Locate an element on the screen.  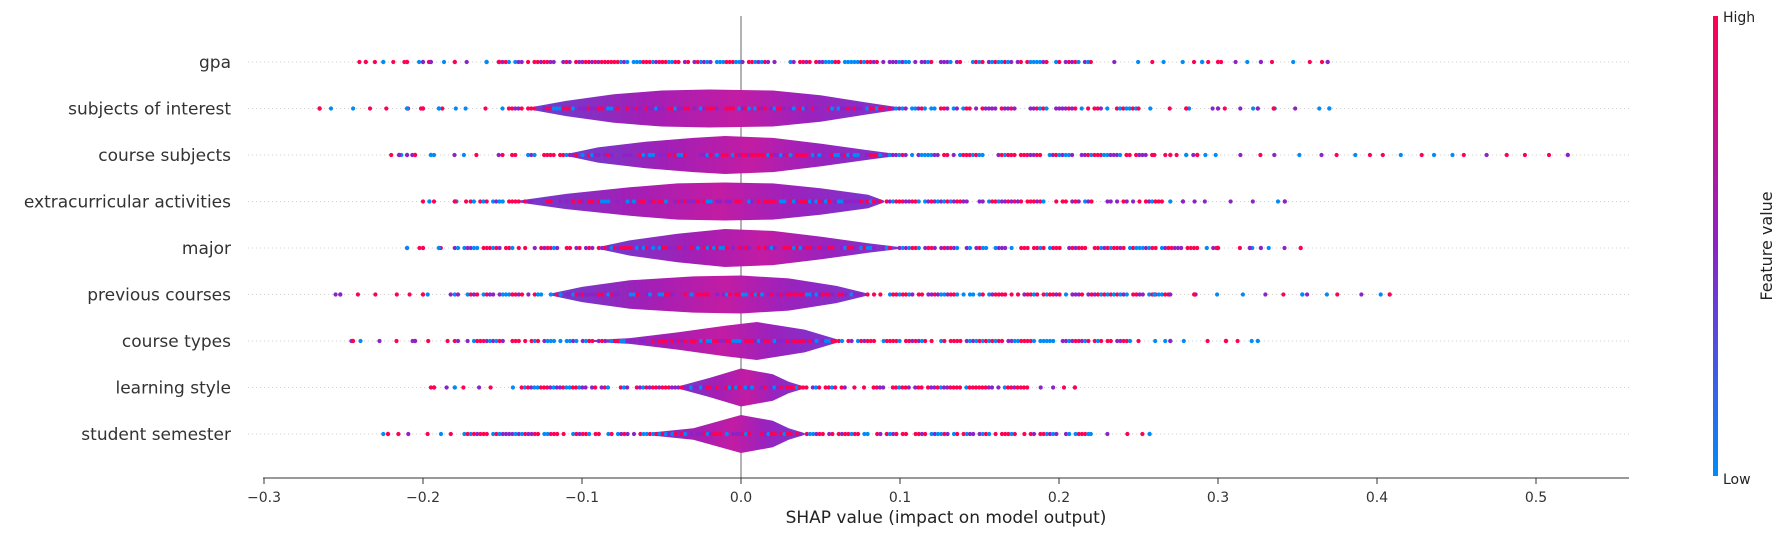
colorbar: High Low Feature value is located at coordinates (1744, 249).